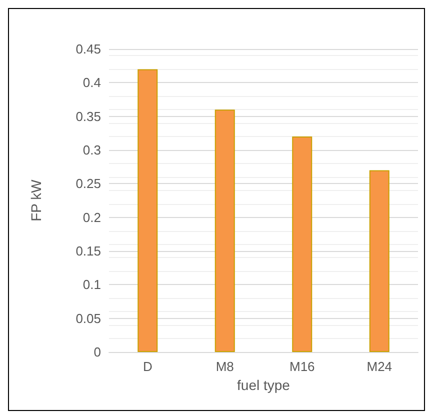 The height and width of the screenshot is (419, 433). What do you see at coordinates (88, 184) in the screenshot?
I see `y-tick-label: 0.25` at bounding box center [88, 184].